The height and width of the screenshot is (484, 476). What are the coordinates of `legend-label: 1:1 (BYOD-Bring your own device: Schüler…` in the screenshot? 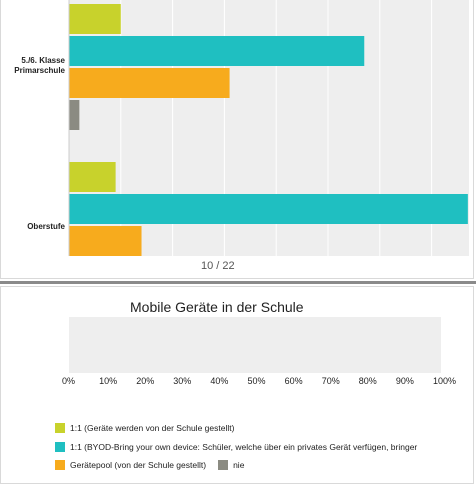 It's located at (244, 447).